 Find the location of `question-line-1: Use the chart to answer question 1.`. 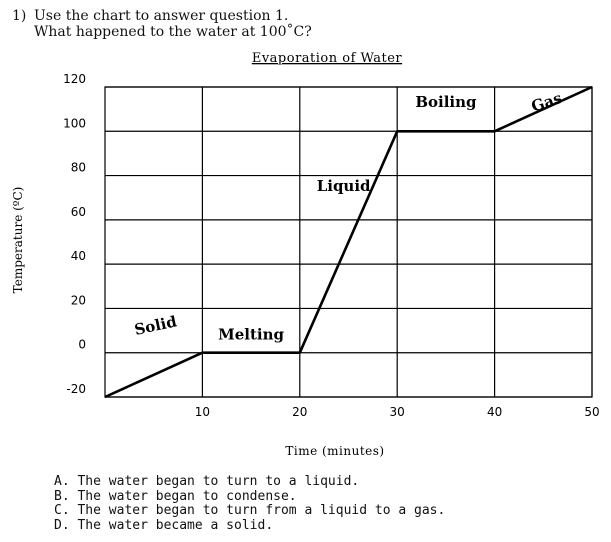

question-line-1: Use the chart to answer question 1. is located at coordinates (161, 16).